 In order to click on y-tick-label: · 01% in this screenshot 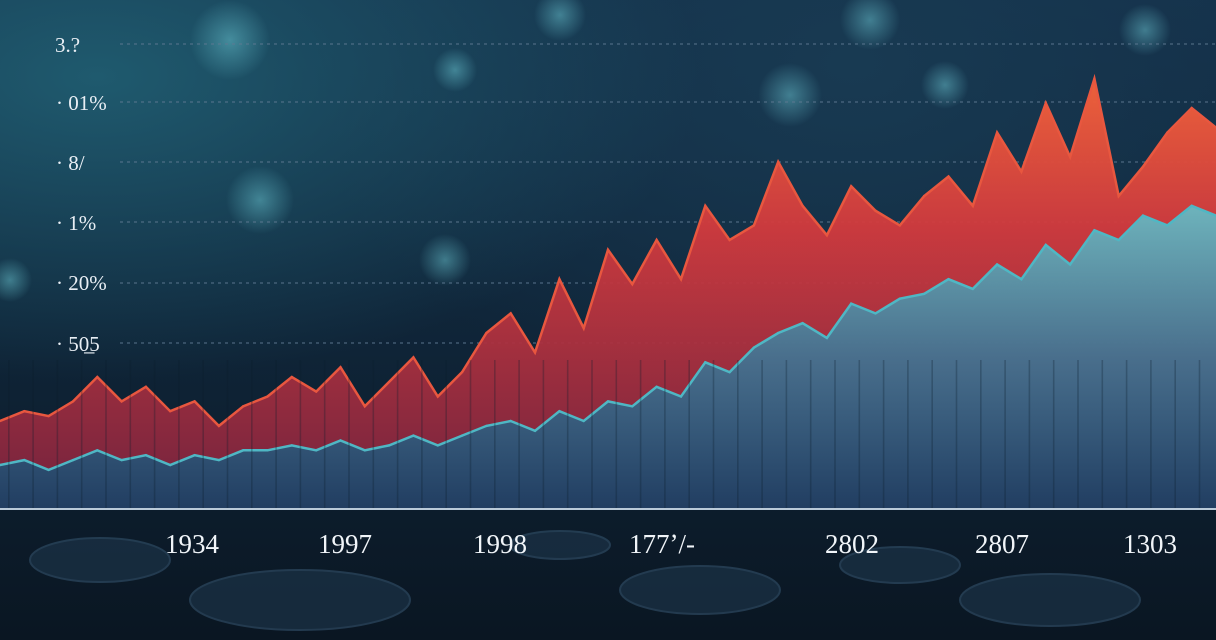, I will do `click(81, 103)`.